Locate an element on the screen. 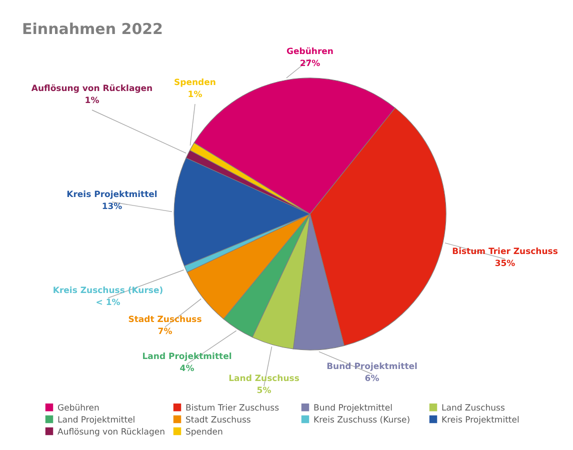 This screenshot has height=450, width=573. data-label: 27% is located at coordinates (310, 64).